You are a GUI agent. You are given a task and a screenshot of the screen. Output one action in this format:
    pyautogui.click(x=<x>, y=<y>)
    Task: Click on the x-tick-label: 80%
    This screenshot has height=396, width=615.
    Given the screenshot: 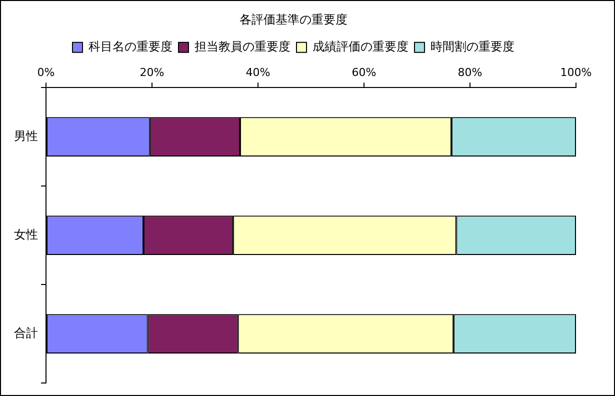 What is the action you would take?
    pyautogui.click(x=470, y=72)
    